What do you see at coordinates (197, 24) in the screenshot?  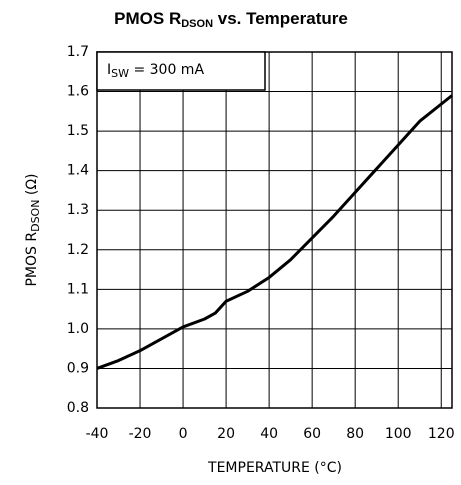 I see `chart-title-part: DSON` at bounding box center [197, 24].